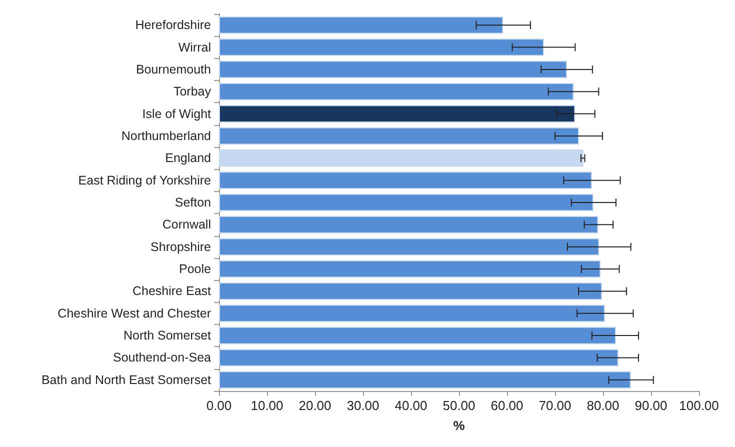 This screenshot has width=735, height=447. What do you see at coordinates (555, 405) in the screenshot?
I see `x-tick-label: 70.00` at bounding box center [555, 405].